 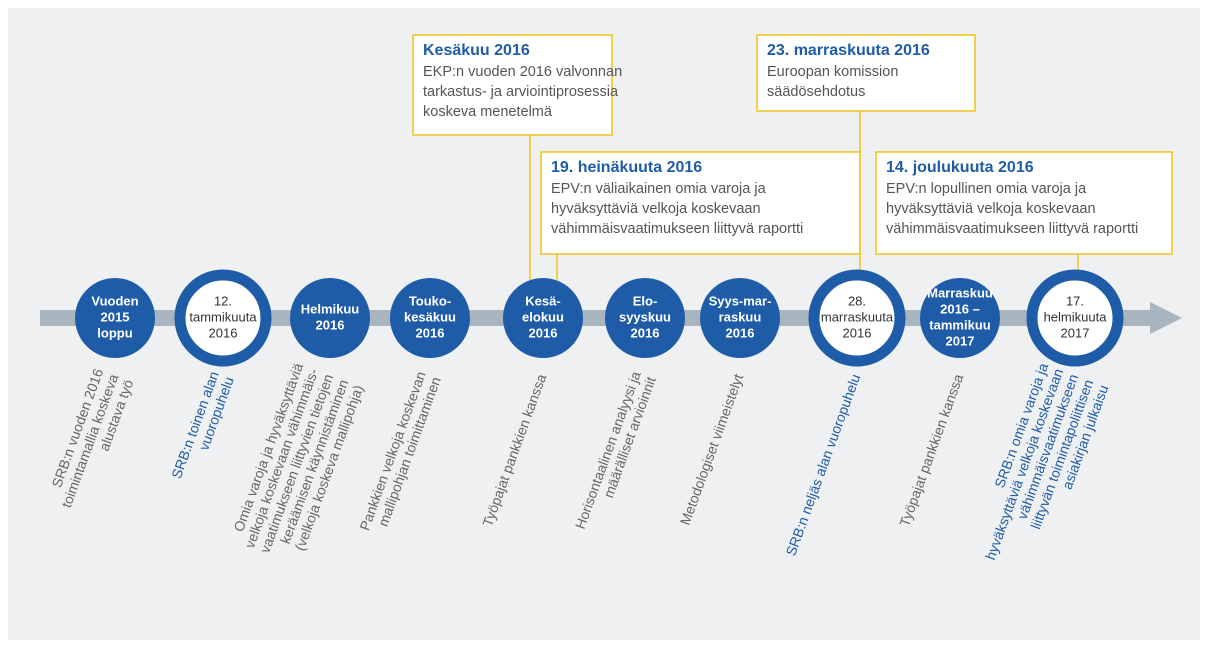 What do you see at coordinates (960, 292) in the screenshot?
I see `node-label: Marraskuu` at bounding box center [960, 292].